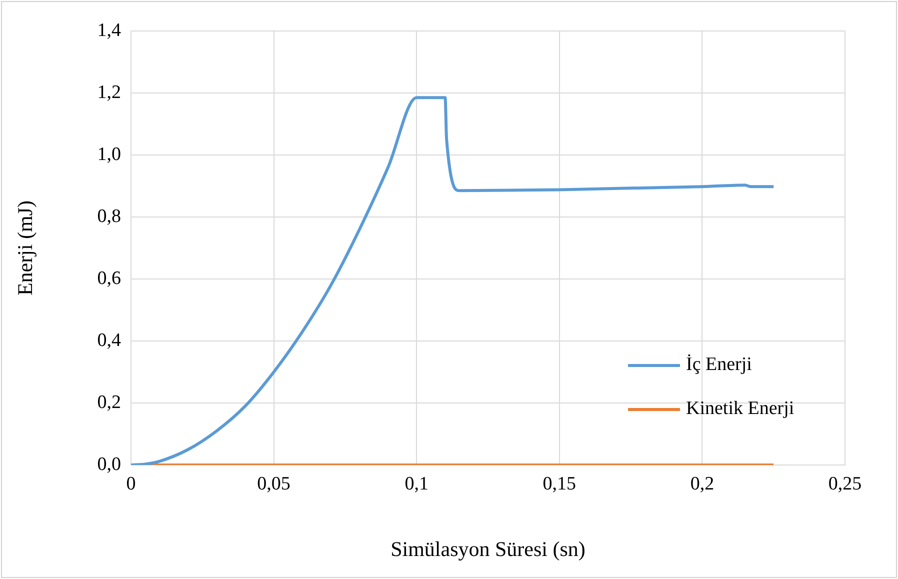 Image resolution: width=898 pixels, height=579 pixels. Describe the element at coordinates (109, 340) in the screenshot. I see `y-tick-label: 0,4` at that location.